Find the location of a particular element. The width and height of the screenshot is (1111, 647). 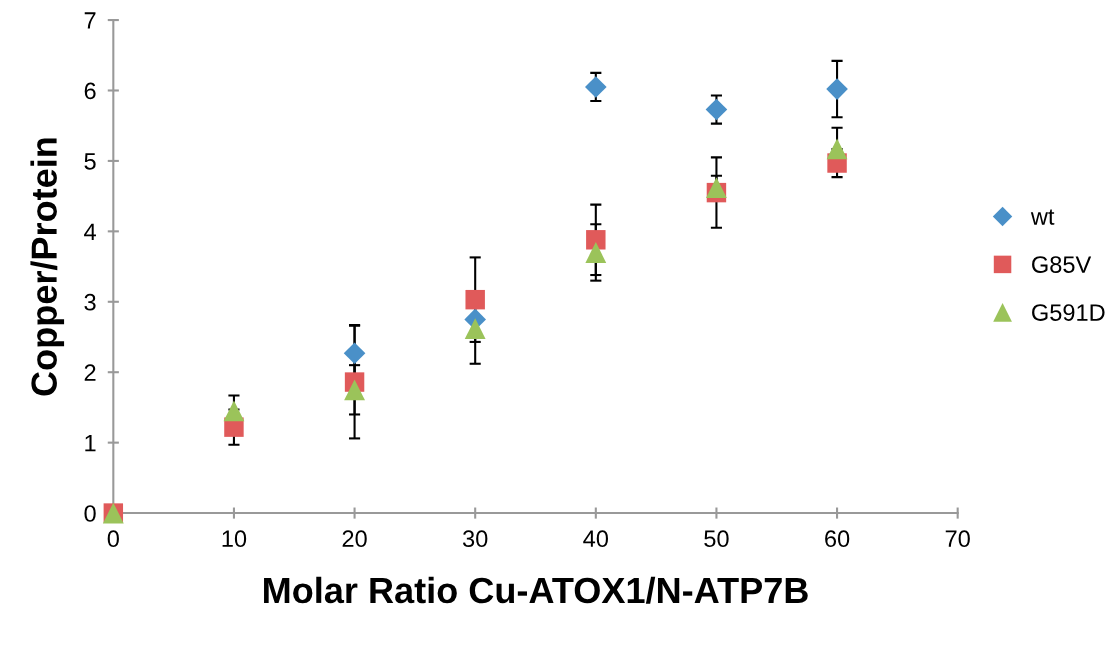

x-tick-label: 0 is located at coordinates (113, 539).